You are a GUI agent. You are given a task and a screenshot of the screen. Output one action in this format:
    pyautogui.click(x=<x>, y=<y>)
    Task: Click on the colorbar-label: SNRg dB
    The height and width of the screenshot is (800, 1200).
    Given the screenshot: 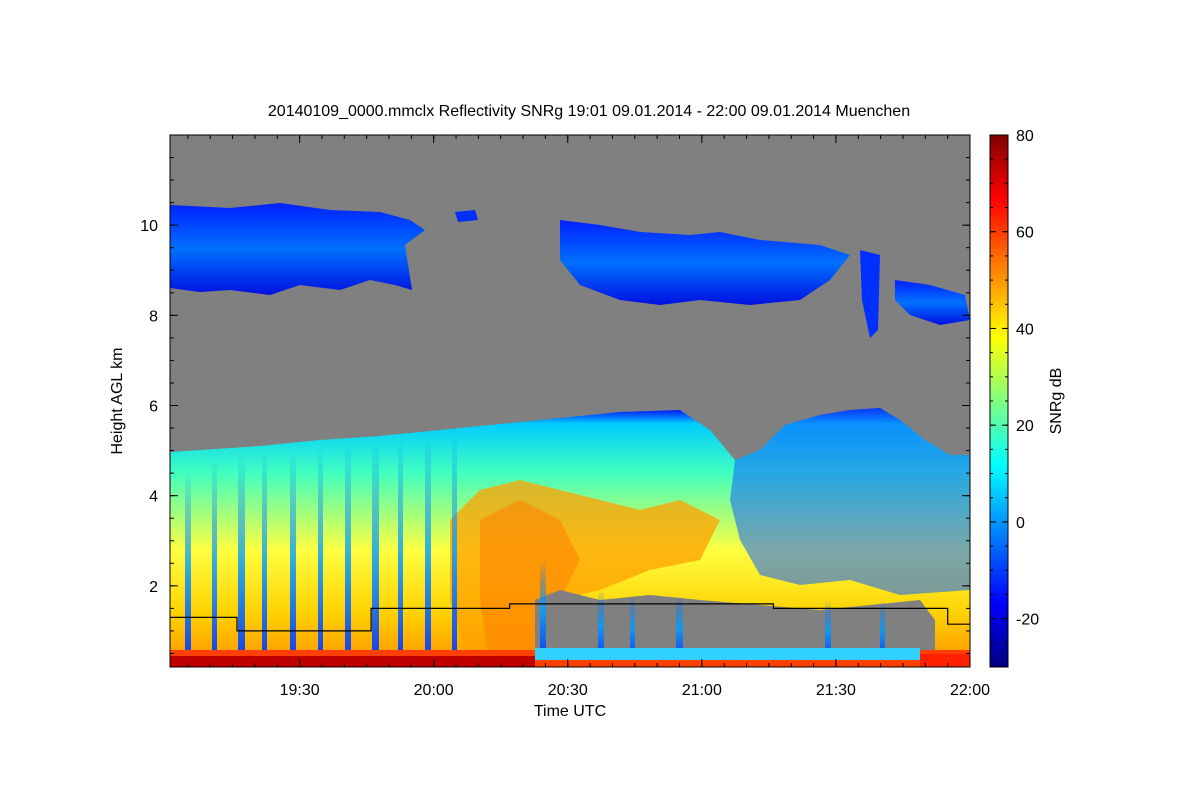 What is the action you would take?
    pyautogui.click(x=1056, y=401)
    